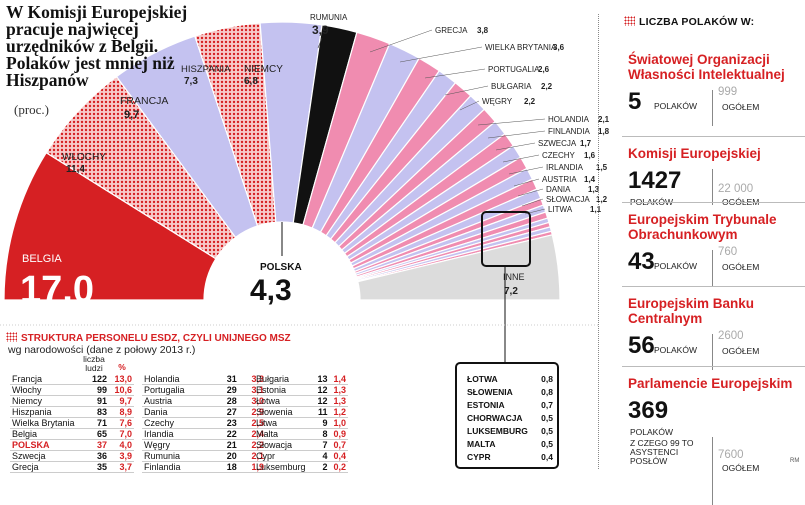 The height and width of the screenshot is (505, 805). Describe the element at coordinates (741, 468) in the screenshot. I see `org-total-label: OGÓŁEM` at that location.